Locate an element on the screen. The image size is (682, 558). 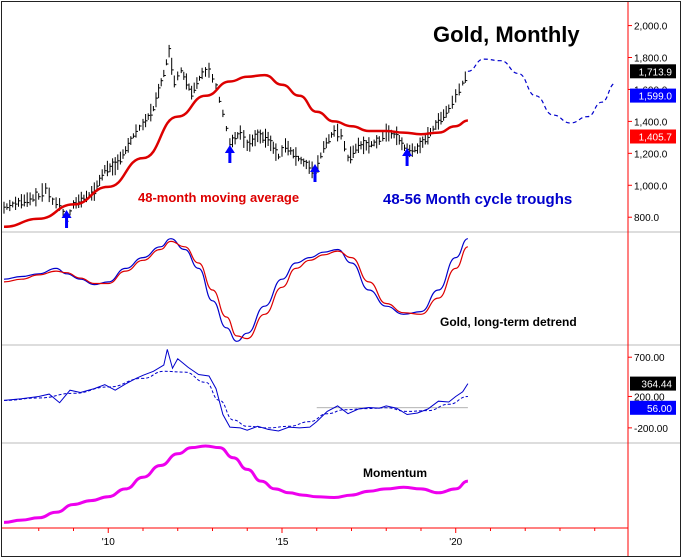
price-y-tick-label: 800.0 is located at coordinates (646, 218).